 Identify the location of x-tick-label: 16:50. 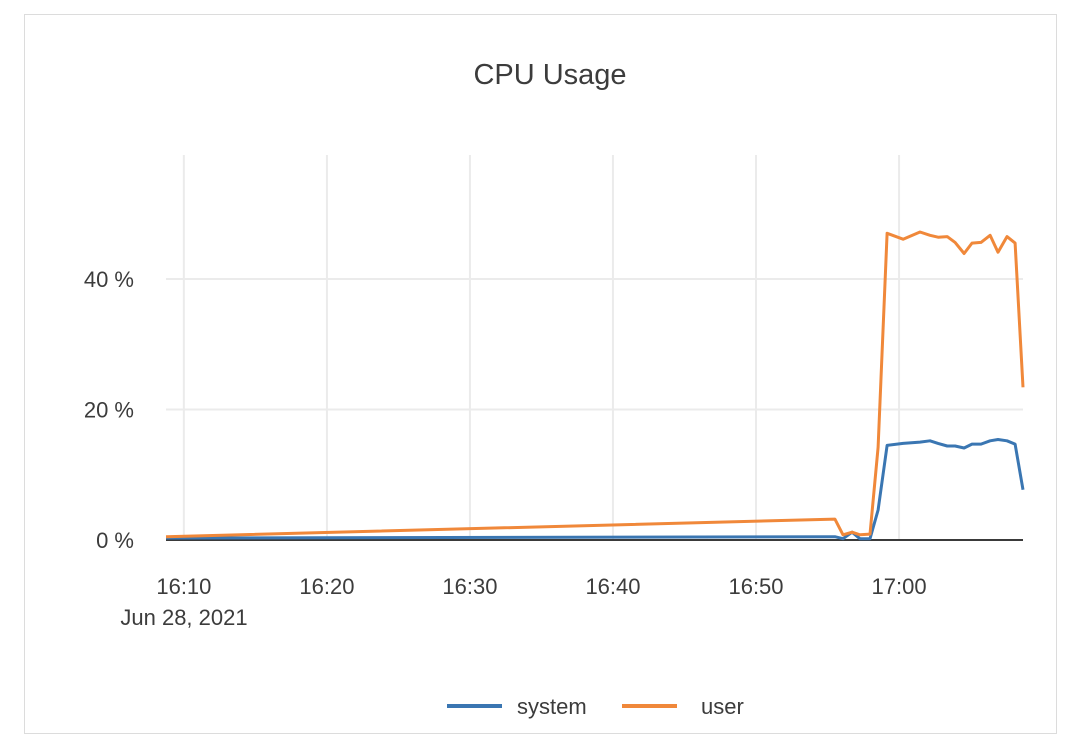
(755, 586).